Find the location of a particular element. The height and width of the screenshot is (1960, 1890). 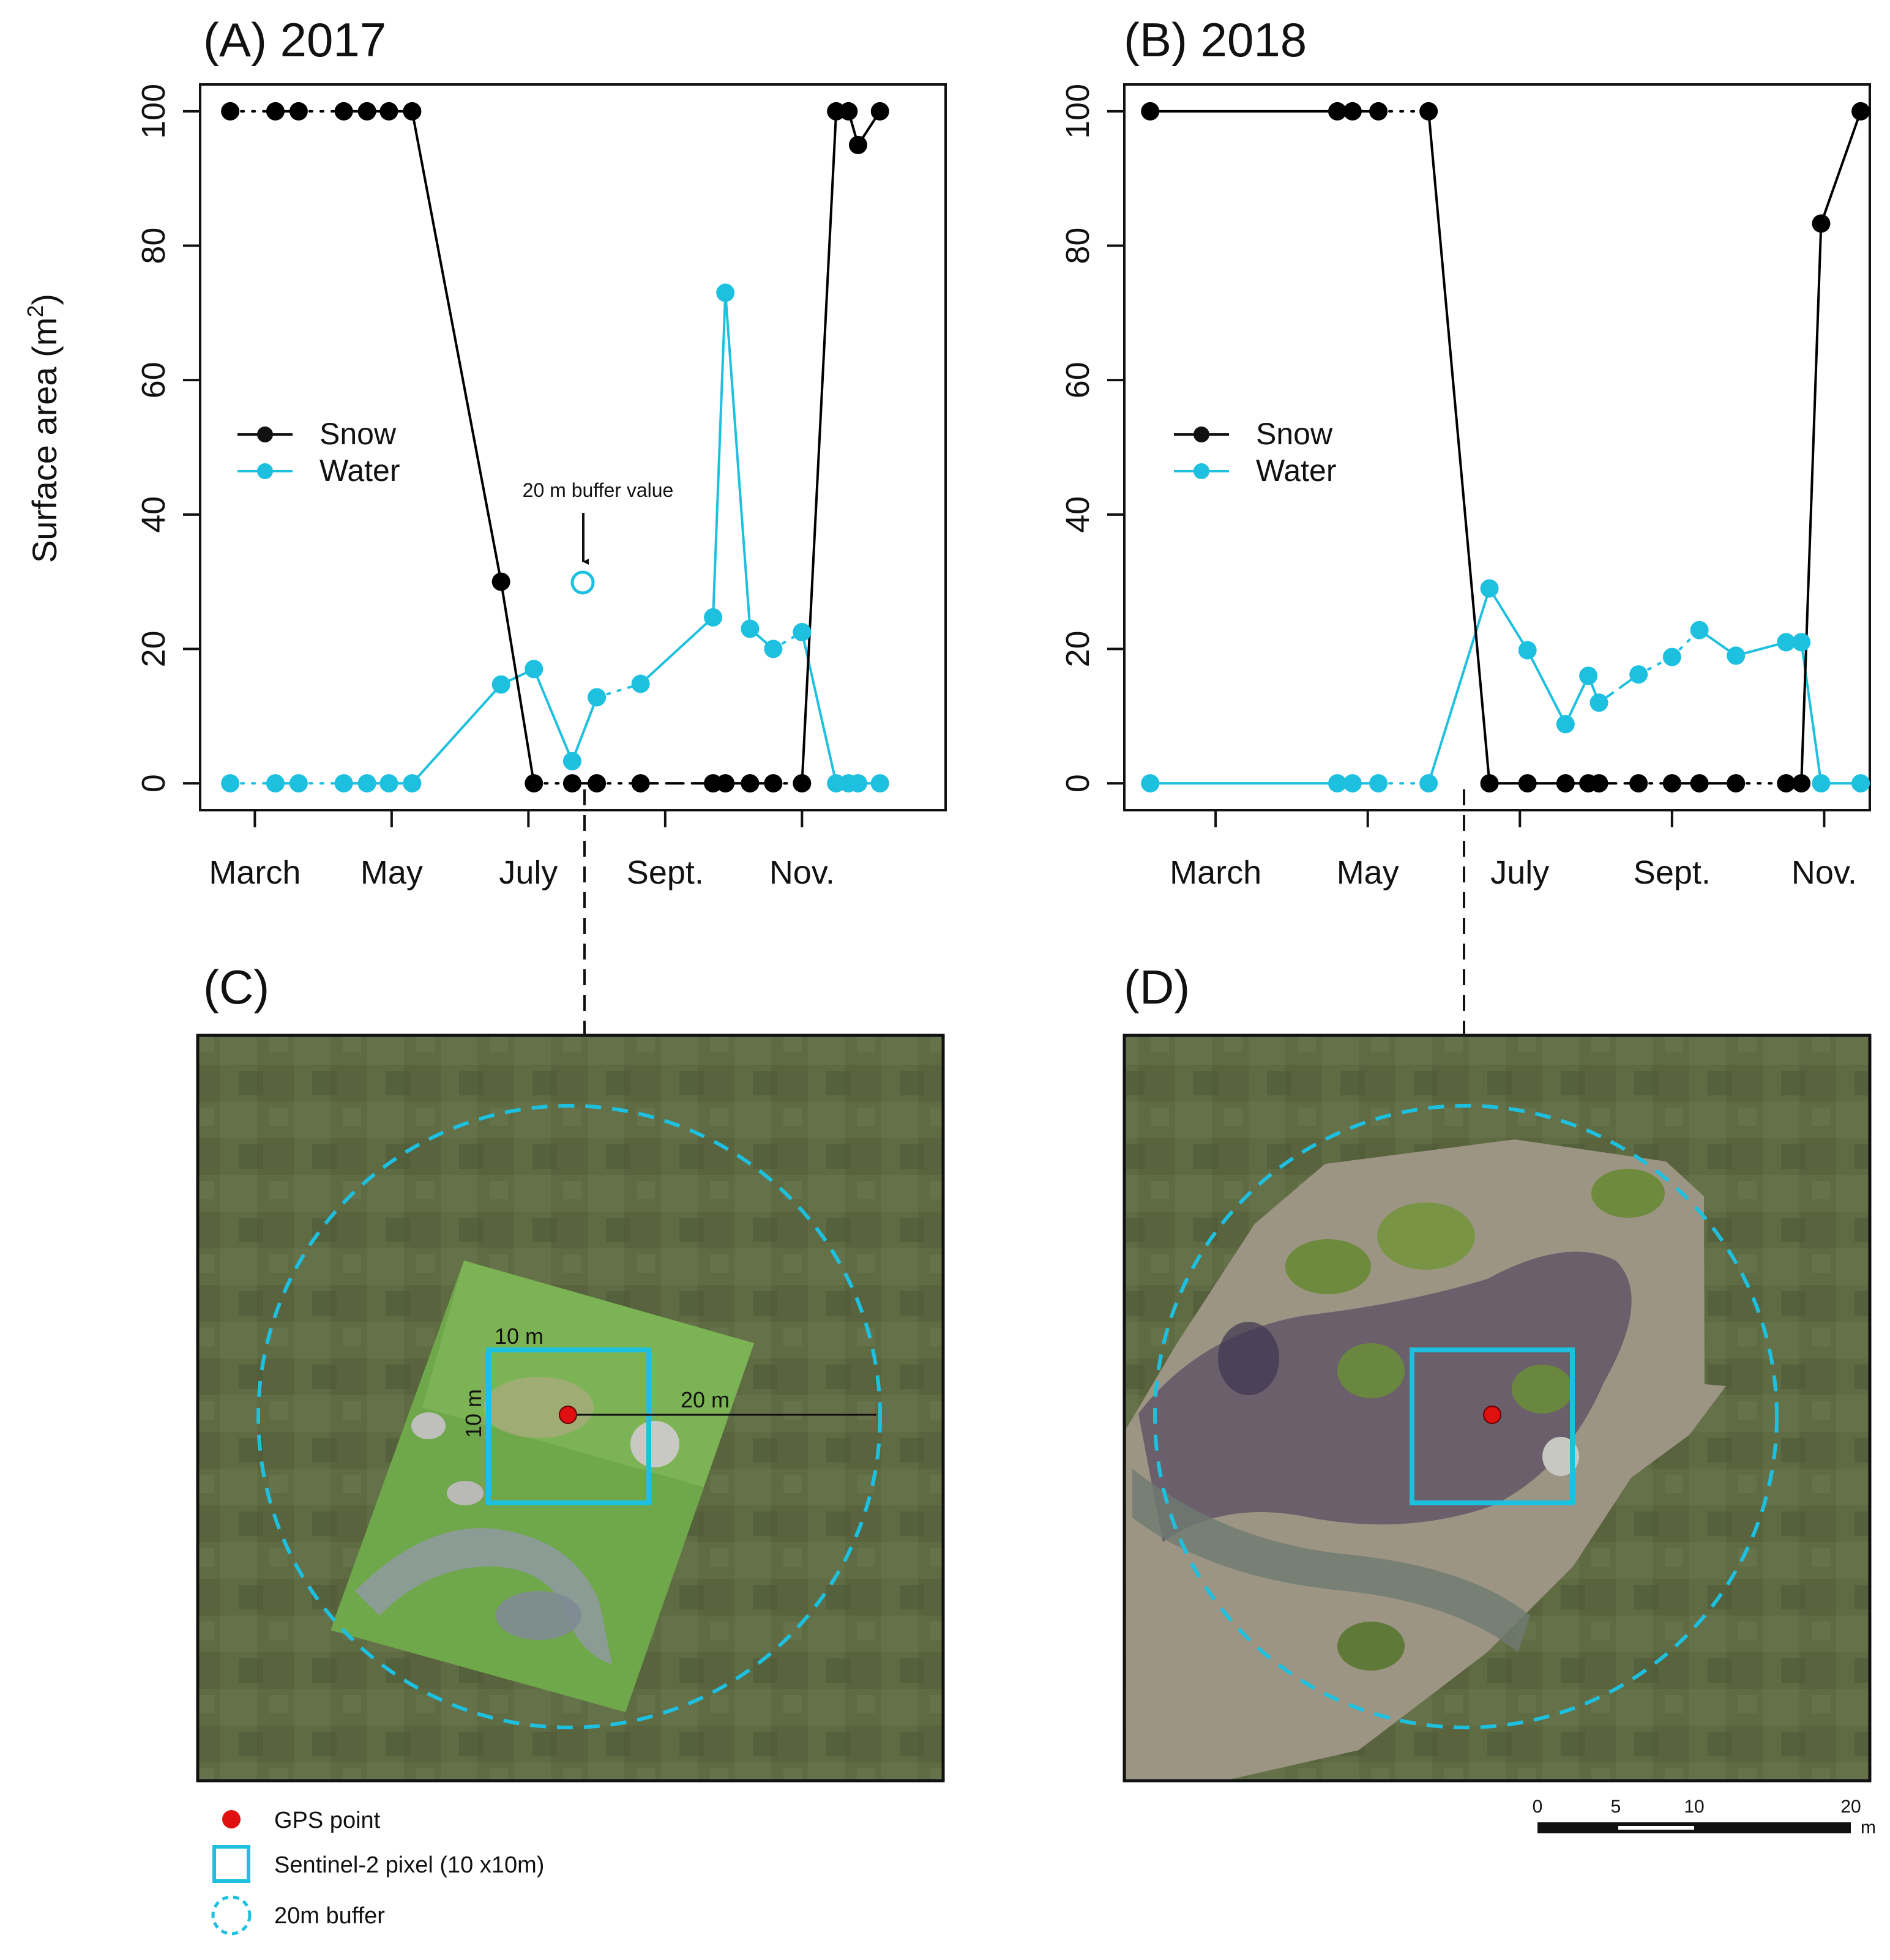

legend-water-marker is located at coordinates (265, 471).